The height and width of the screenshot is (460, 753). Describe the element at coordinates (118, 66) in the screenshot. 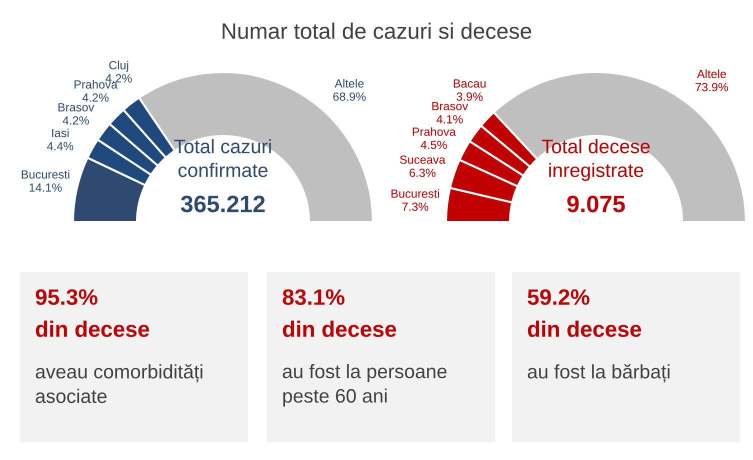

I see `slice-label: Cluj` at that location.